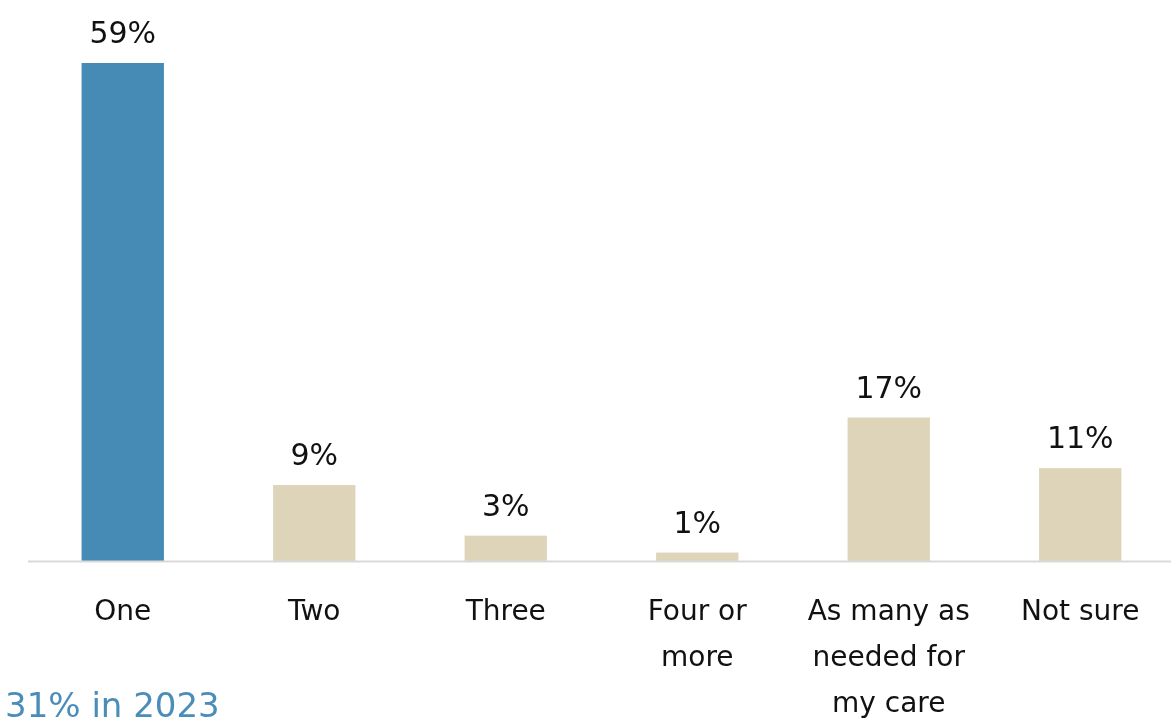 This screenshot has width=1171, height=724. I want to click on data-label: 9%, so click(314, 455).